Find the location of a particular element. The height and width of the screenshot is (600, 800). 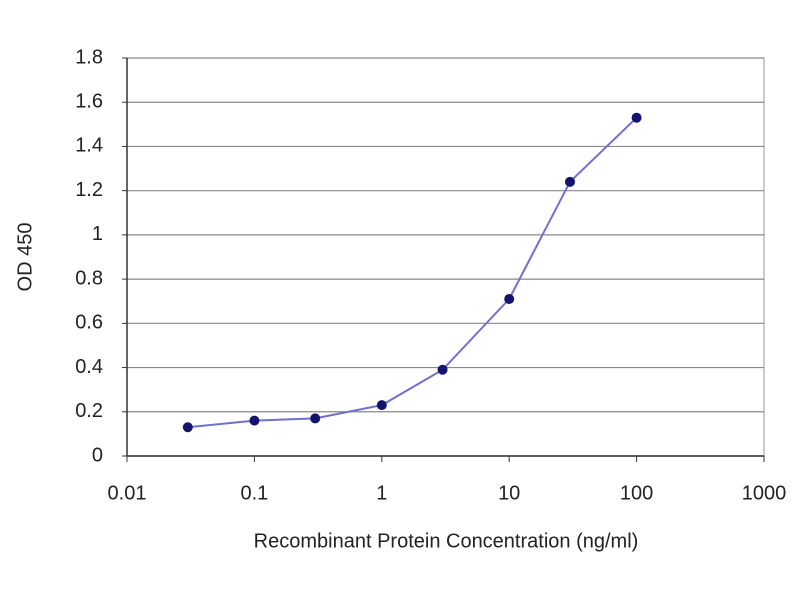

x-tick-label: 0.01 is located at coordinates (127, 493).